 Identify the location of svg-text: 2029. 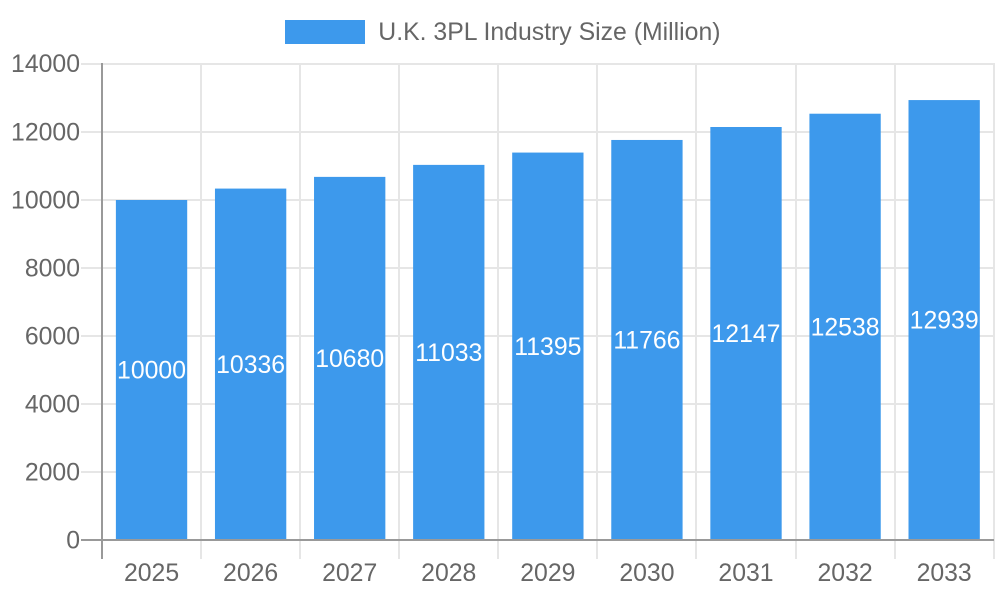
(547, 573).